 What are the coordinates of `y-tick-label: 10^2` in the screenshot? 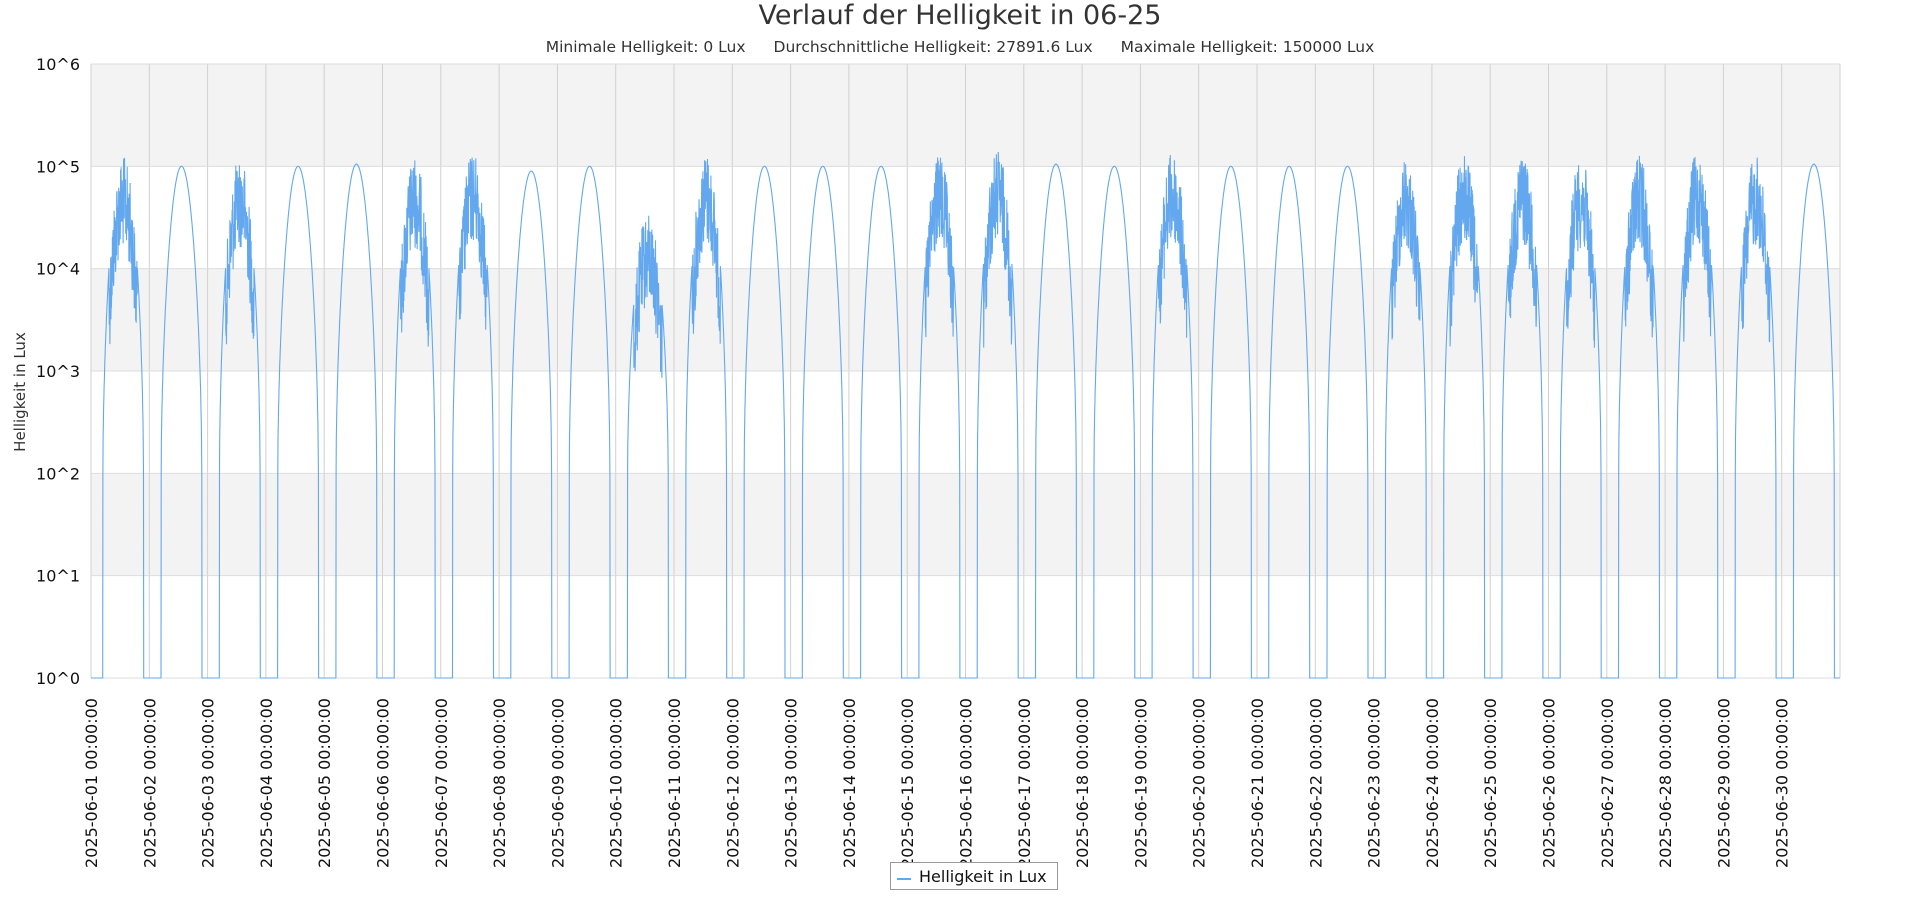 It's located at (58, 473).